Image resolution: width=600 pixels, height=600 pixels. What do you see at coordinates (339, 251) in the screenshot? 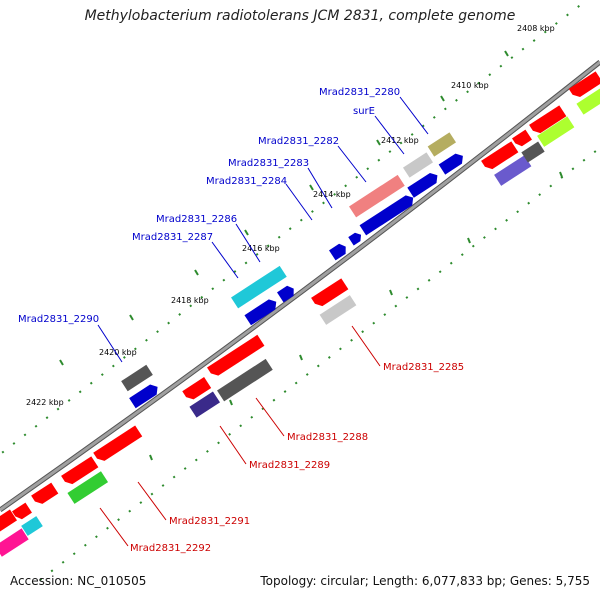
I see `gene-small-b` at bounding box center [339, 251].